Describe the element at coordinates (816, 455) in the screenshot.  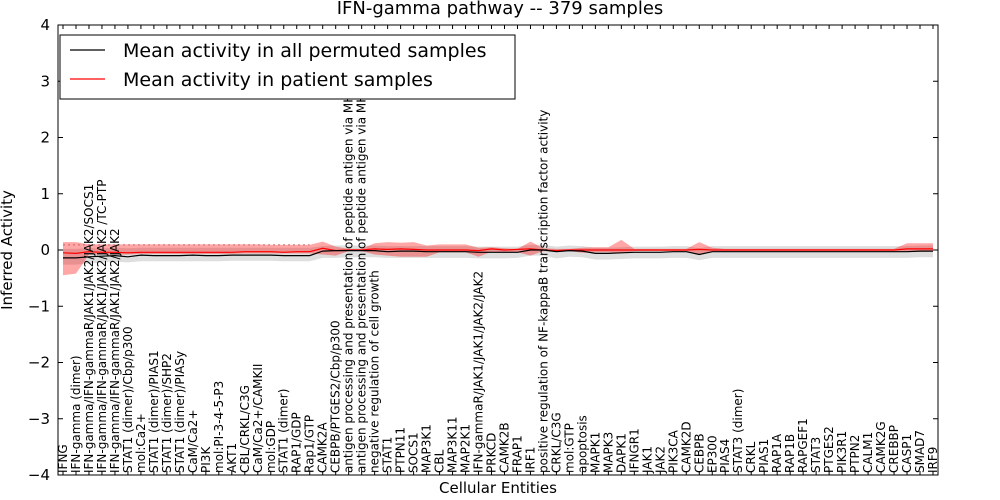
I see `category-label: STAT3` at that location.